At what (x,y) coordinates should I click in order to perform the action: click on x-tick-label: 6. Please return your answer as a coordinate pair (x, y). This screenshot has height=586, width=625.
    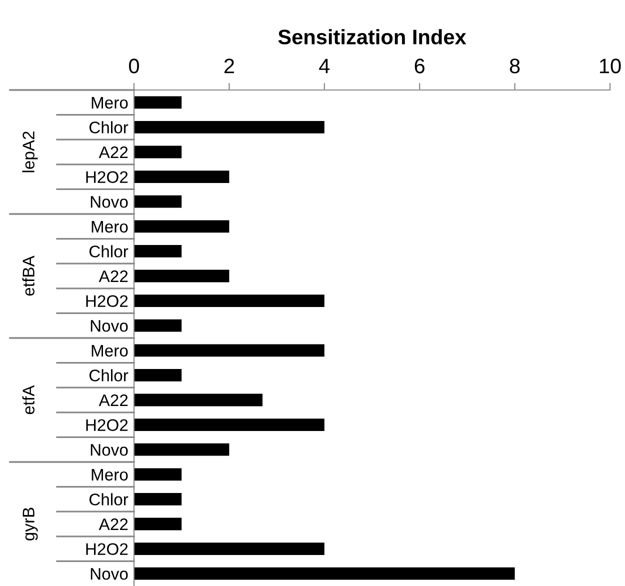
    Looking at the image, I should click on (419, 66).